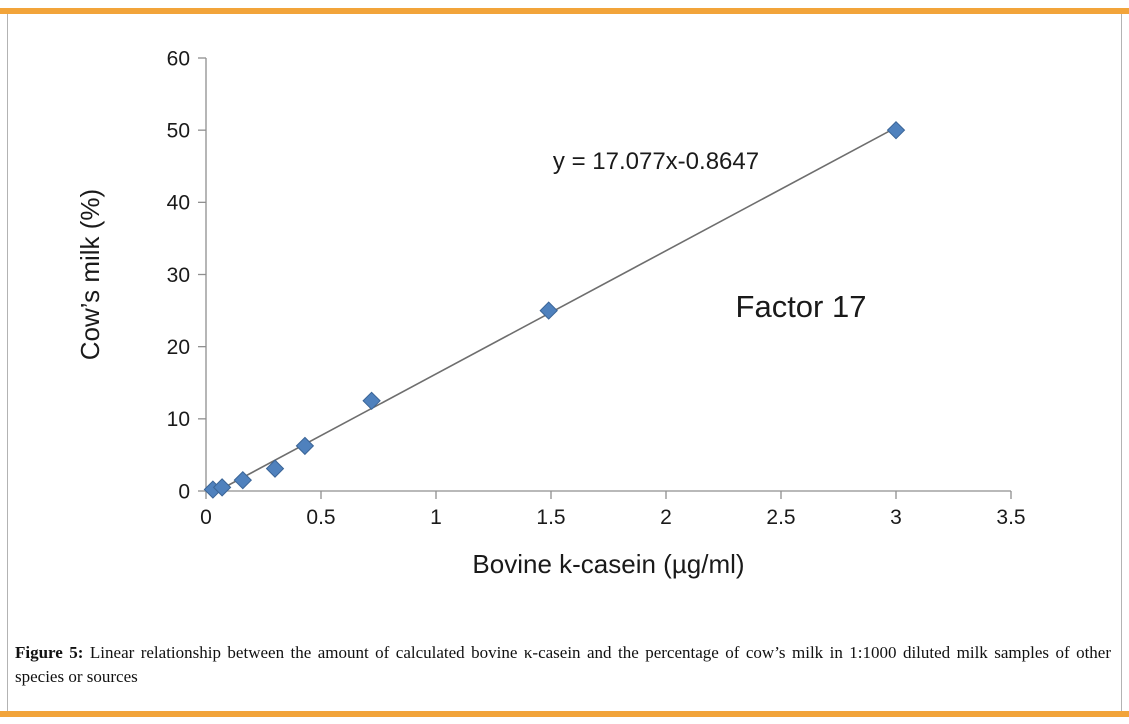  What do you see at coordinates (49, 652) in the screenshot?
I see `figure-label: Figure 5:` at bounding box center [49, 652].